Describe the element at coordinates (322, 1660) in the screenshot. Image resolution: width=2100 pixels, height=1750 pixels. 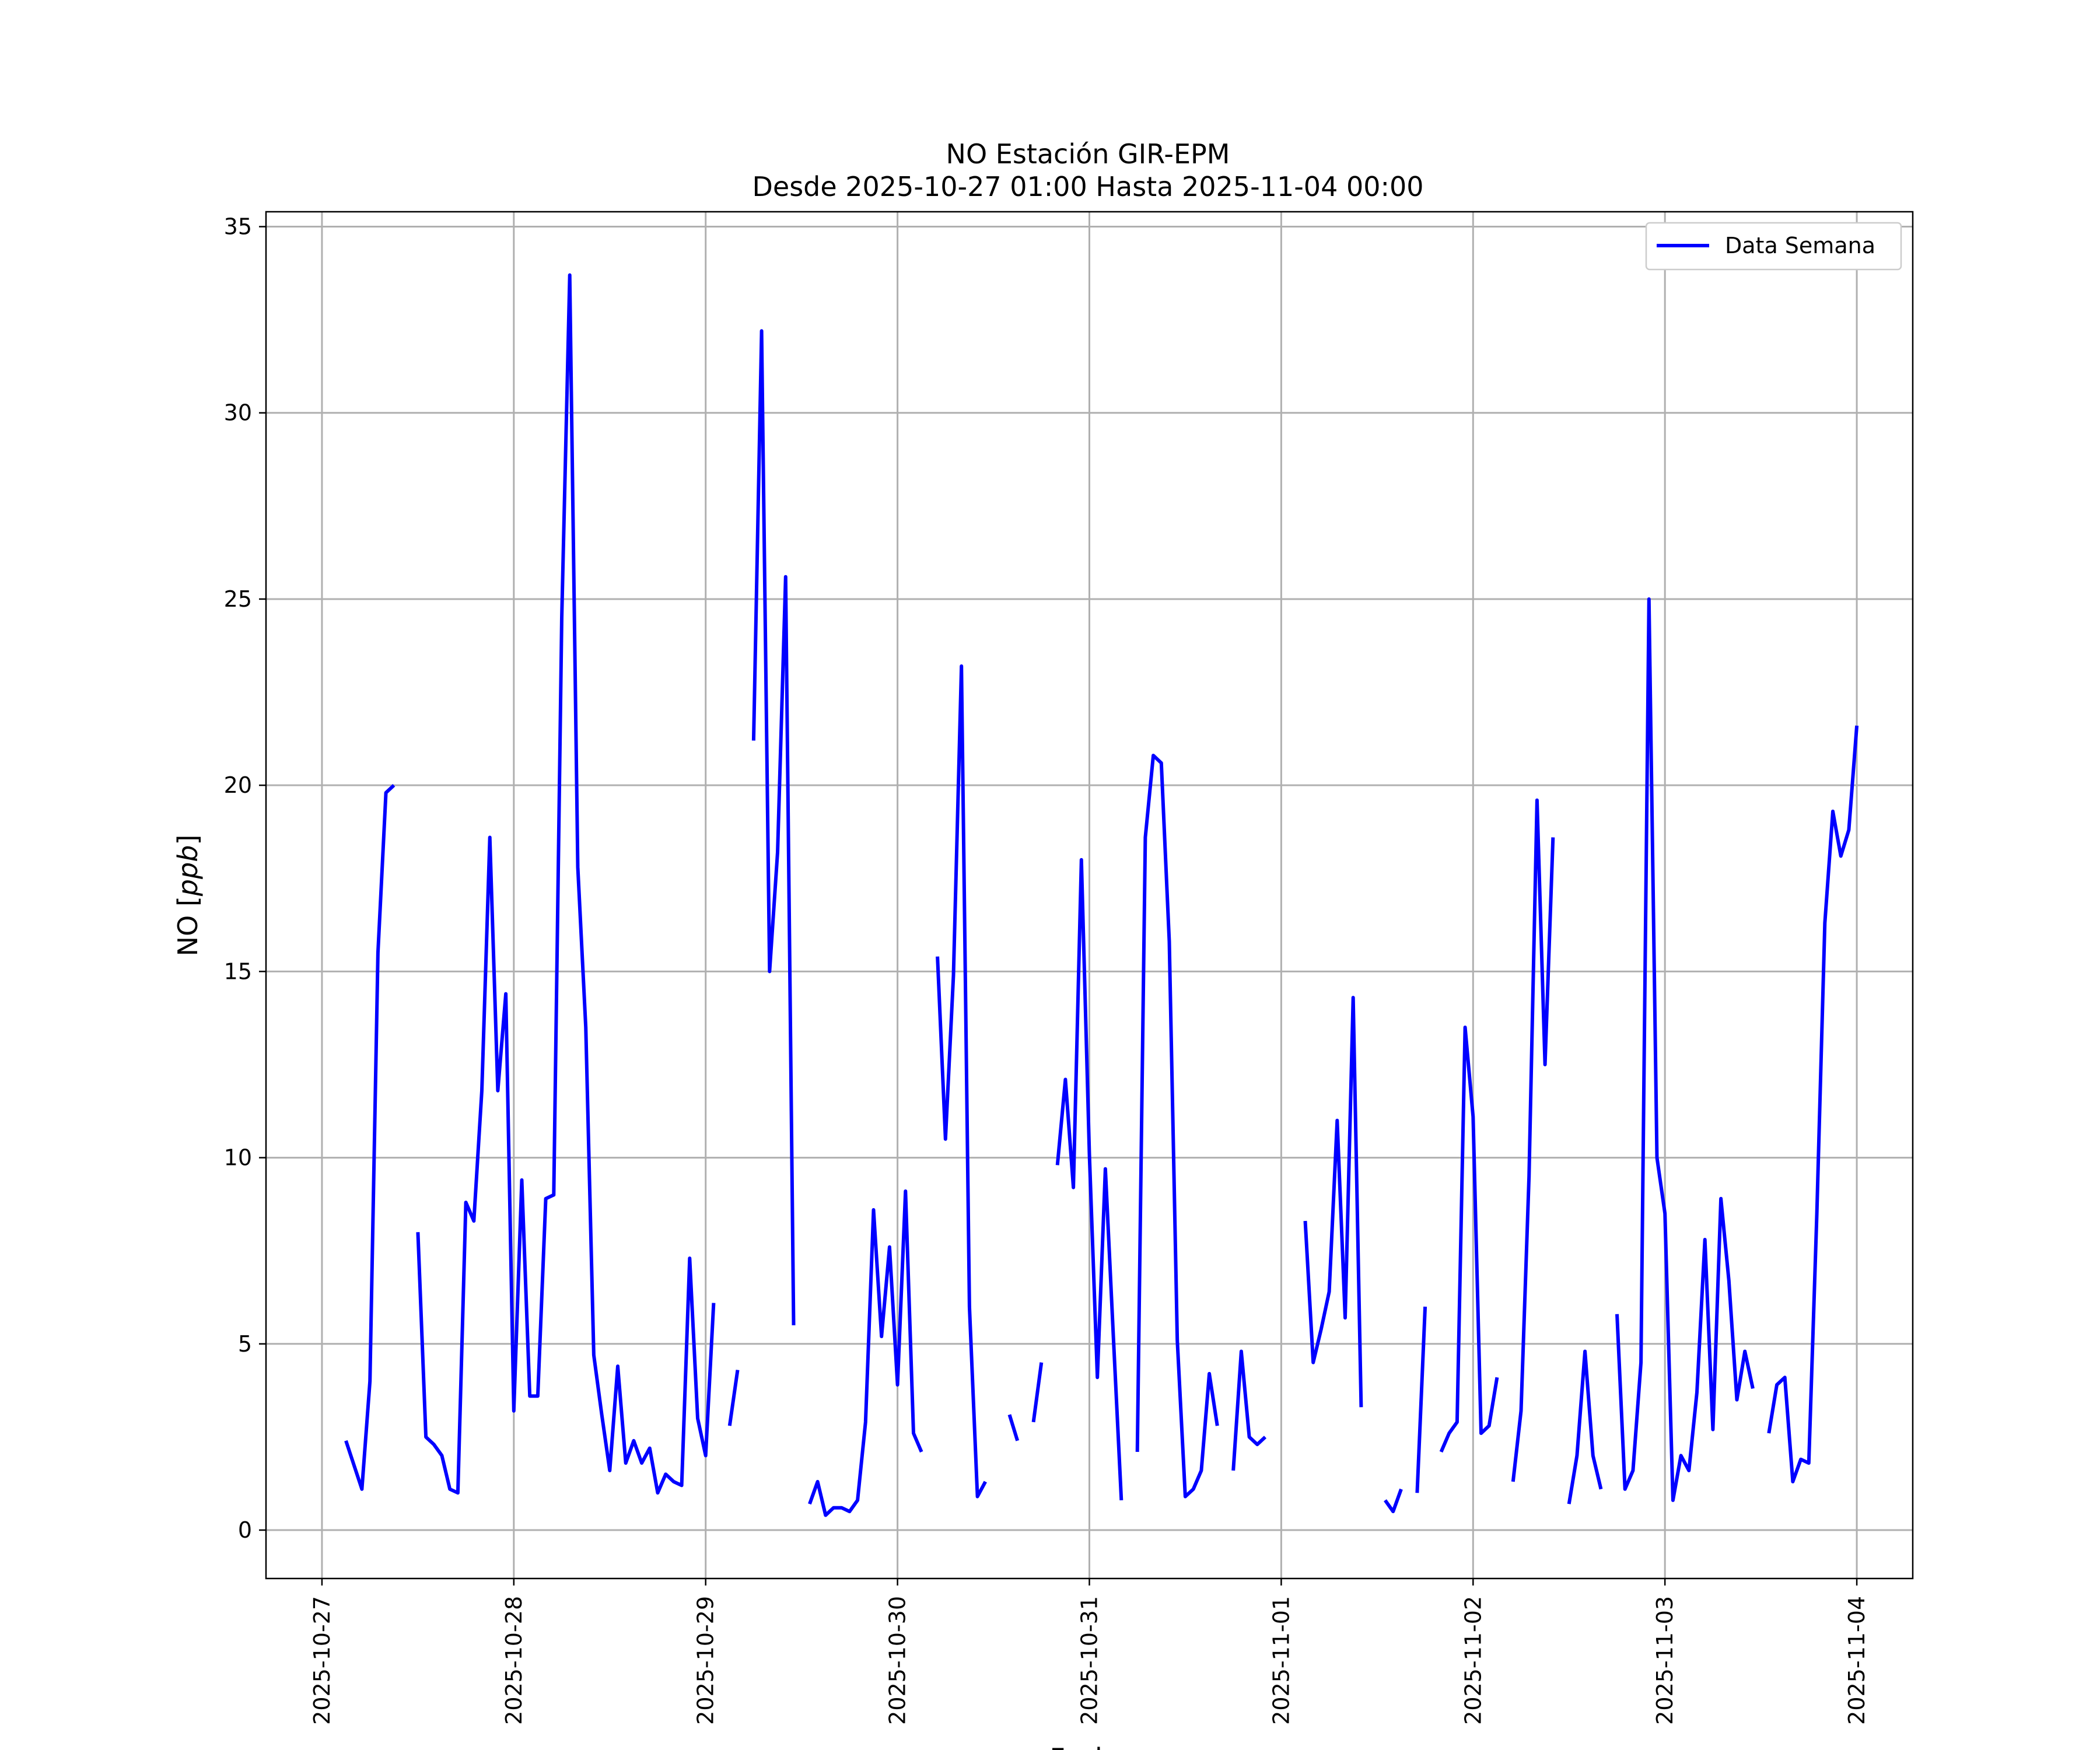
I see `x-tick-label: 2025-10-27` at that location.